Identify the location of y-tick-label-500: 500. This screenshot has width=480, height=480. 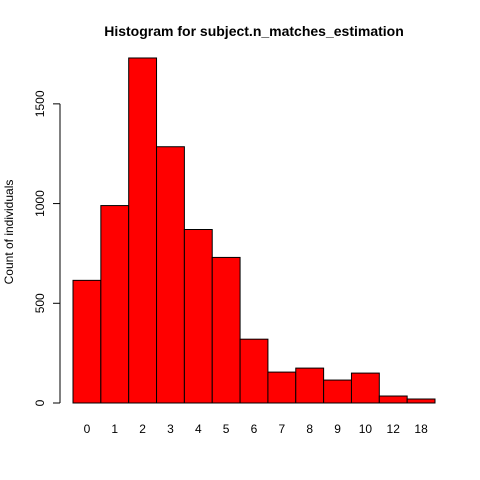
(40, 303).